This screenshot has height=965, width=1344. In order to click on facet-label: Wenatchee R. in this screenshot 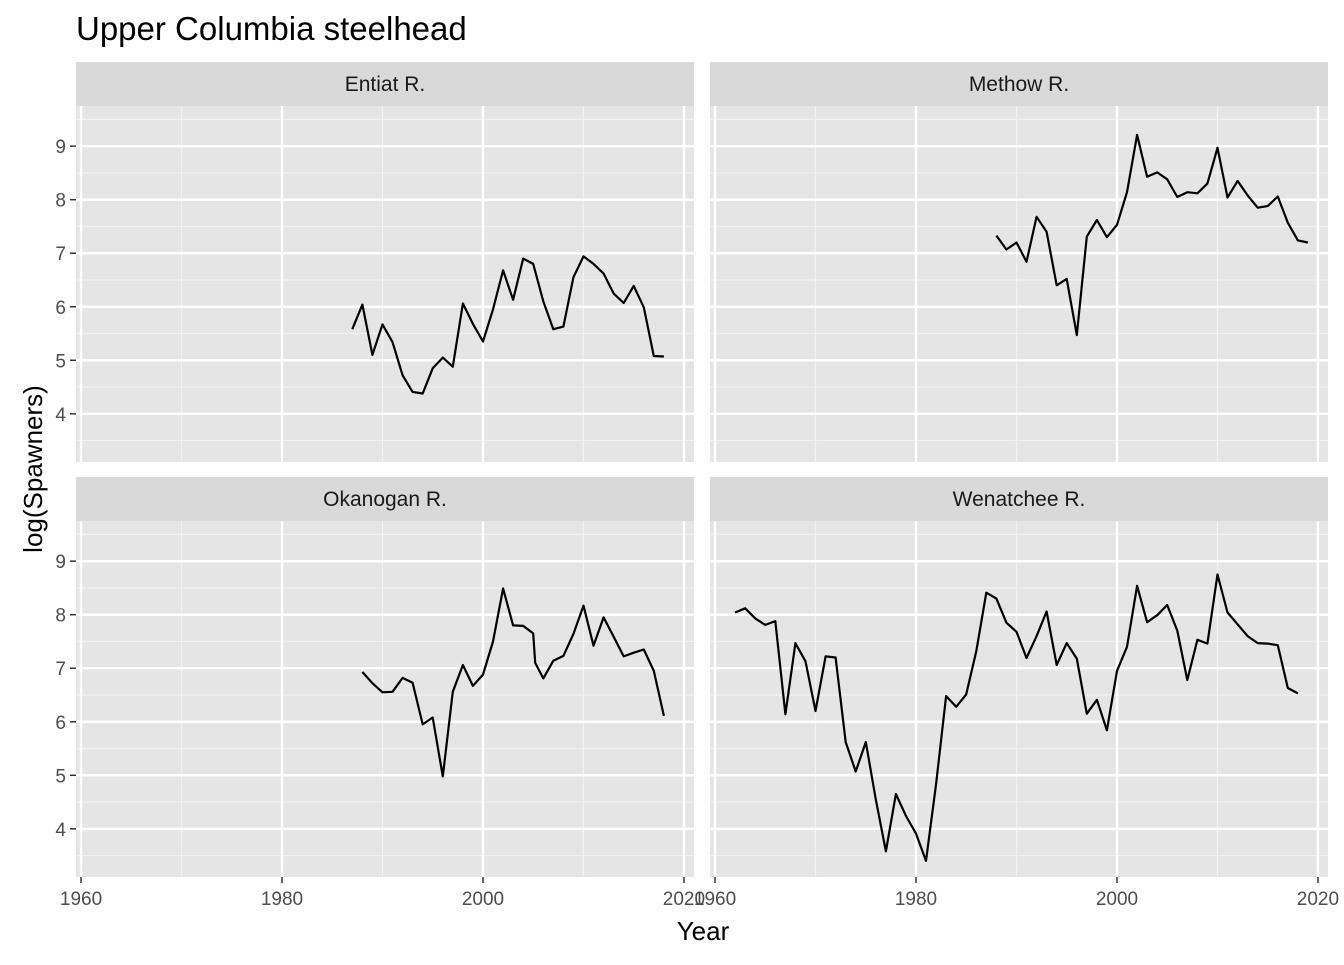, I will do `click(1019, 499)`.